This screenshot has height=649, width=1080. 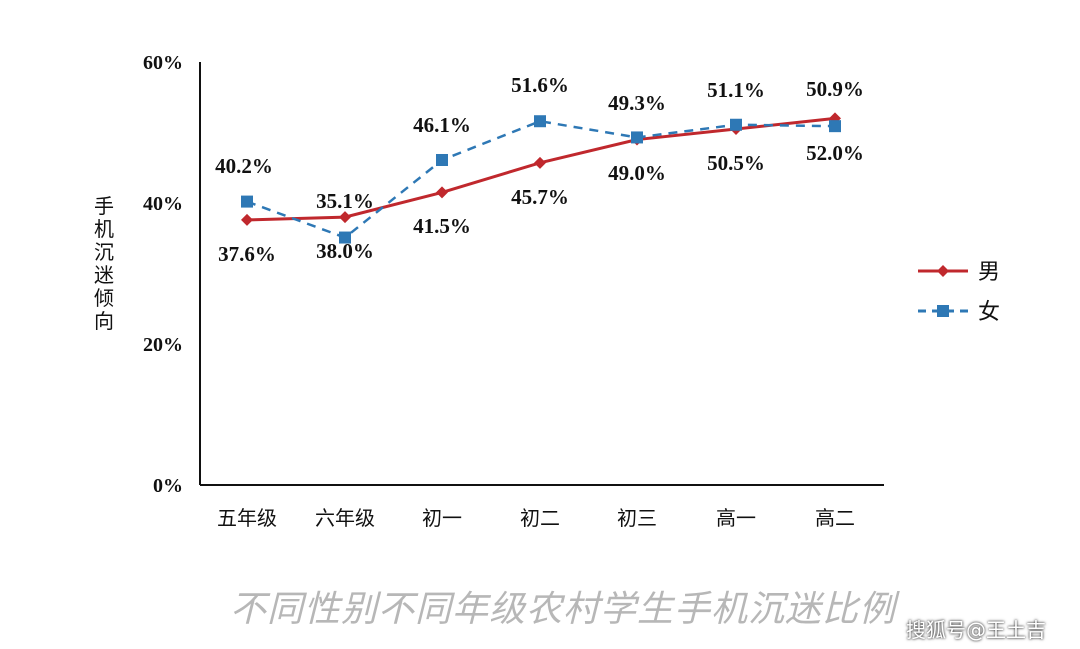 I want to click on data-label: 49.0%, so click(x=637, y=173).